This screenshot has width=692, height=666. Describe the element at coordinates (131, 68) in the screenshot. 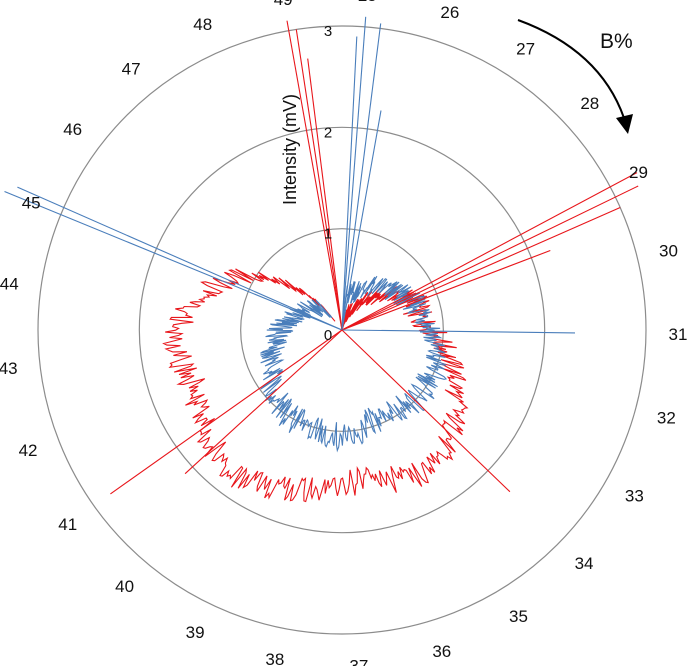

I see `angular-tick-label: 47` at that location.